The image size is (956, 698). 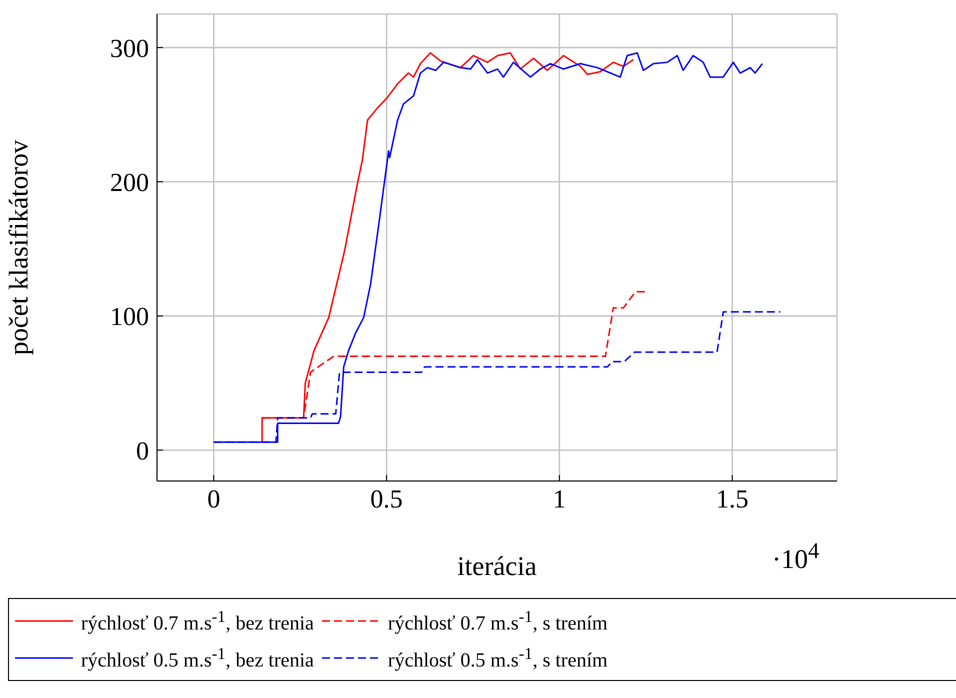 What do you see at coordinates (732, 499) in the screenshot?
I see `x-tick-label: 1.5` at bounding box center [732, 499].